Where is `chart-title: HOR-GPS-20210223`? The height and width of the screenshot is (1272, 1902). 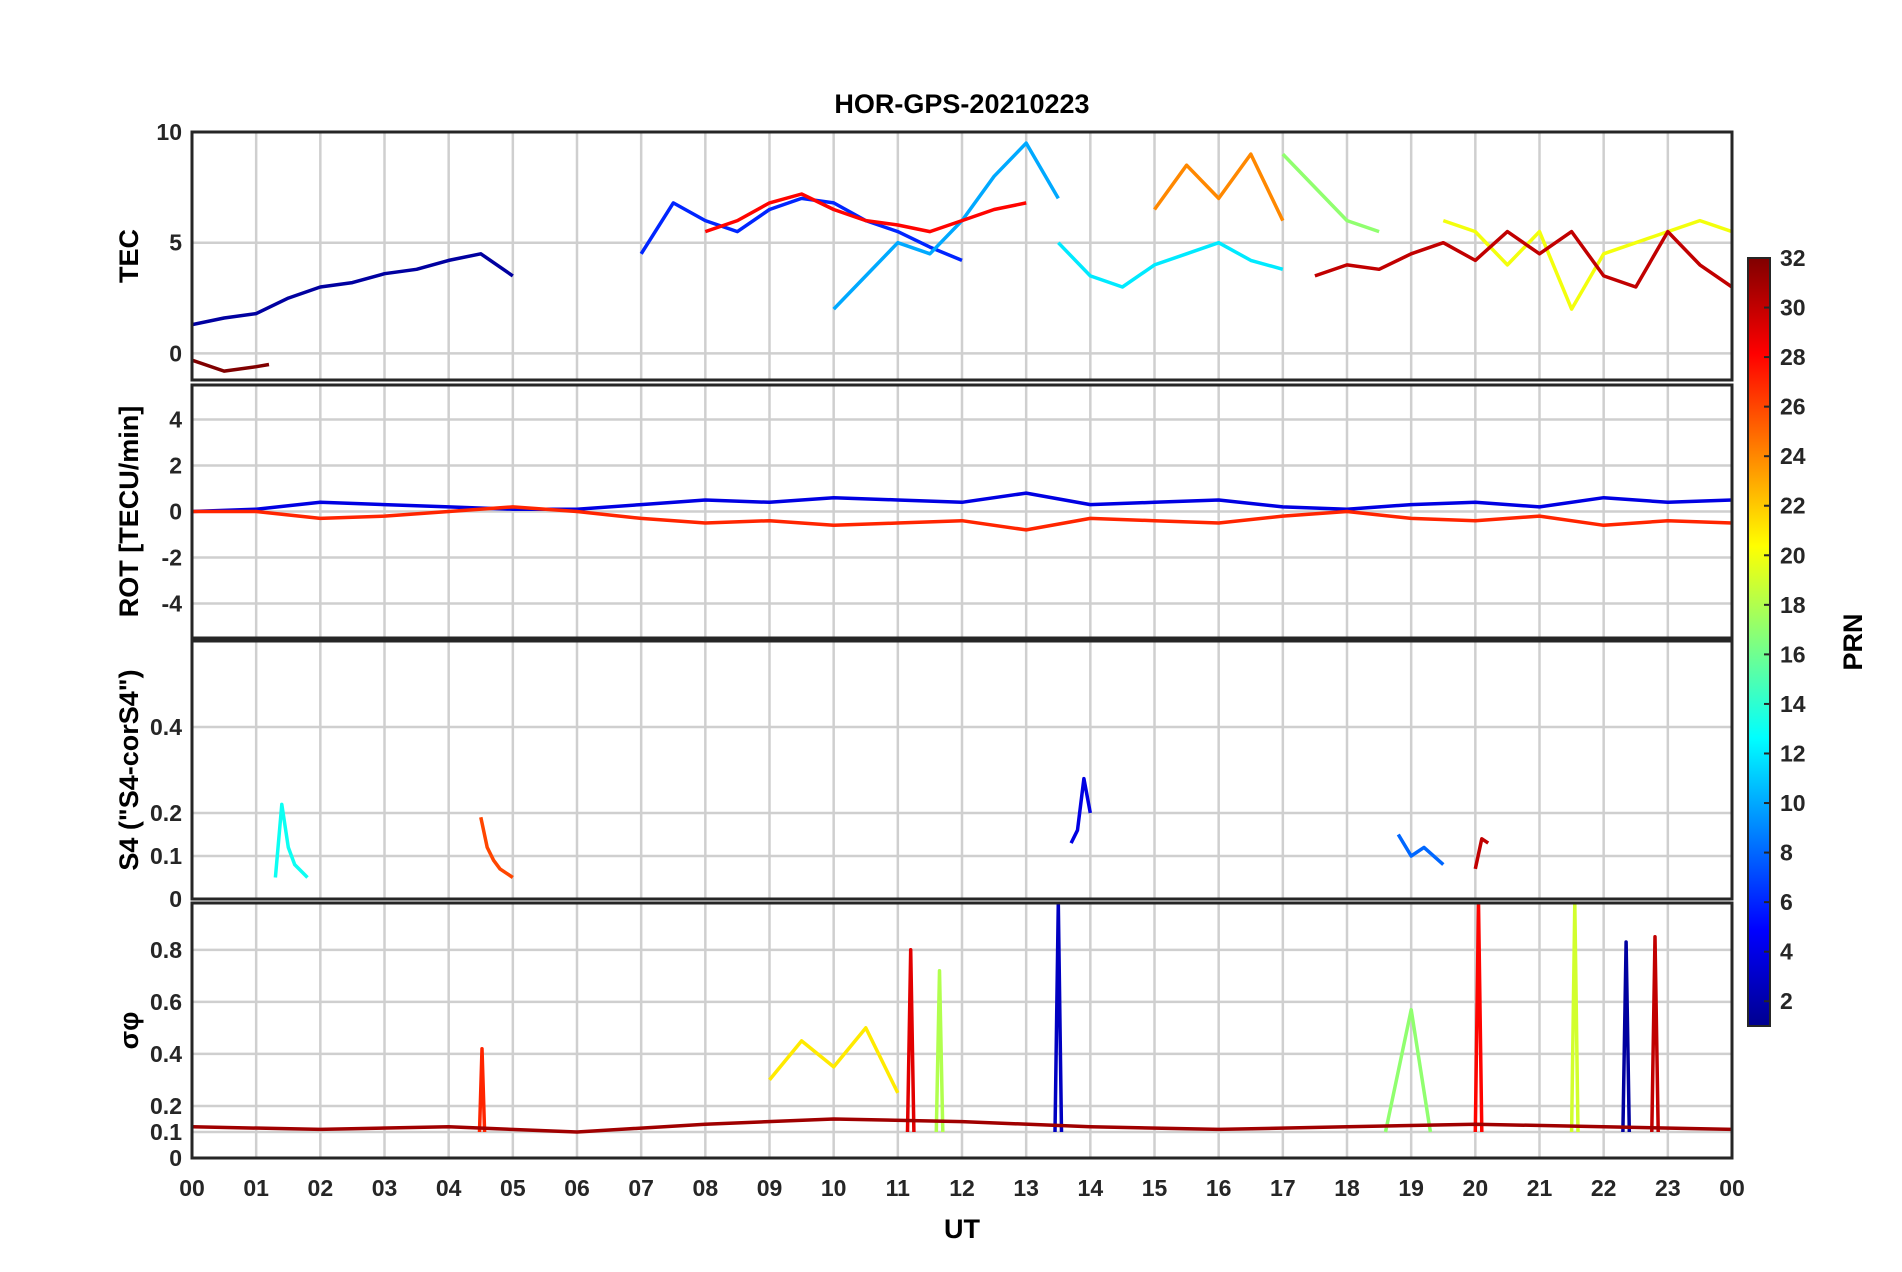 chart-title: HOR-GPS-20210223 is located at coordinates (961, 104).